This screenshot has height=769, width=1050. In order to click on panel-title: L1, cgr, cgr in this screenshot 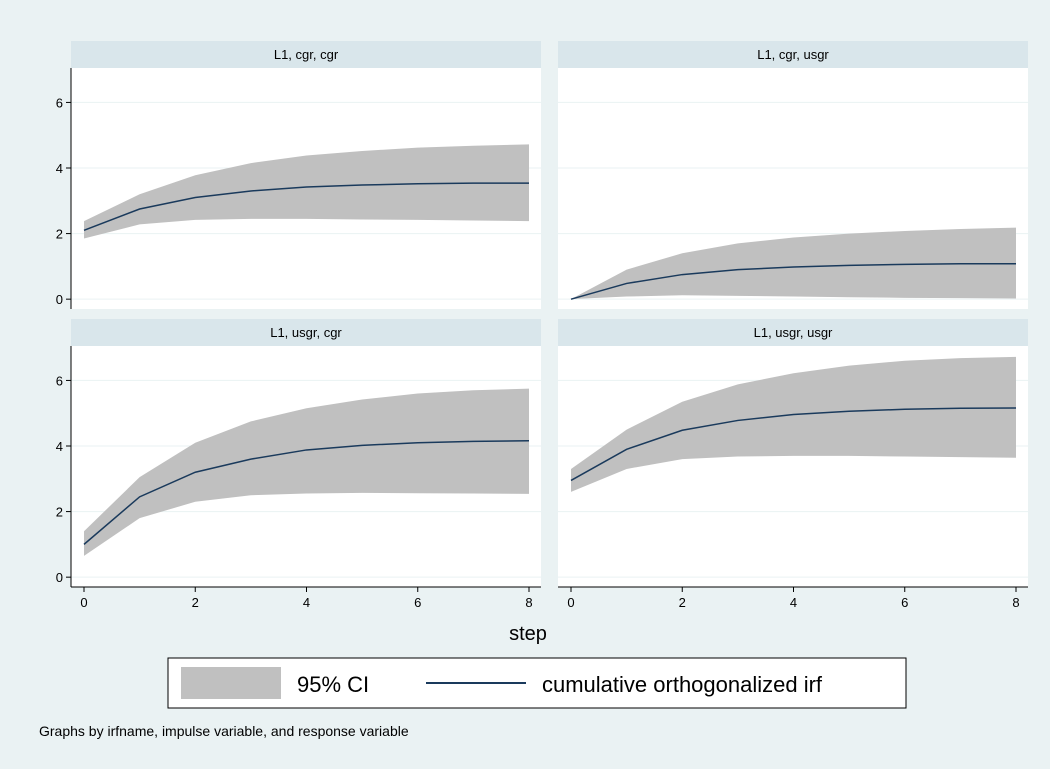, I will do `click(306, 54)`.